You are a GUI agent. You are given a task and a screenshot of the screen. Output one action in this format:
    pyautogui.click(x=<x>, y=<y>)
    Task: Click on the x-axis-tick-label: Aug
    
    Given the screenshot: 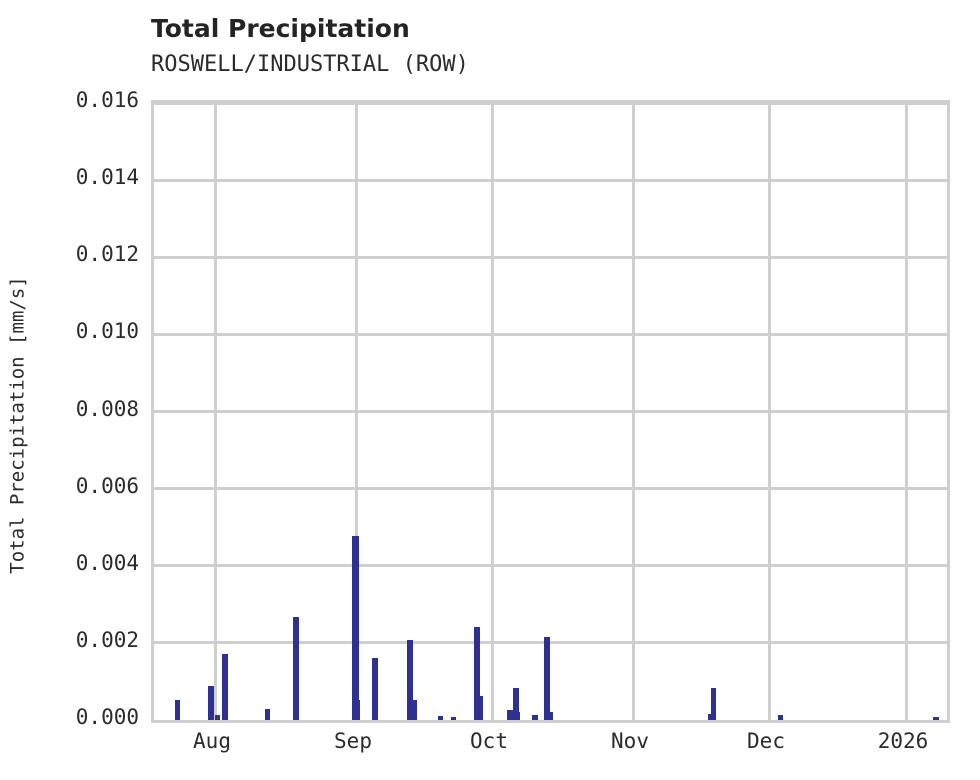 What is the action you would take?
    pyautogui.click(x=212, y=741)
    